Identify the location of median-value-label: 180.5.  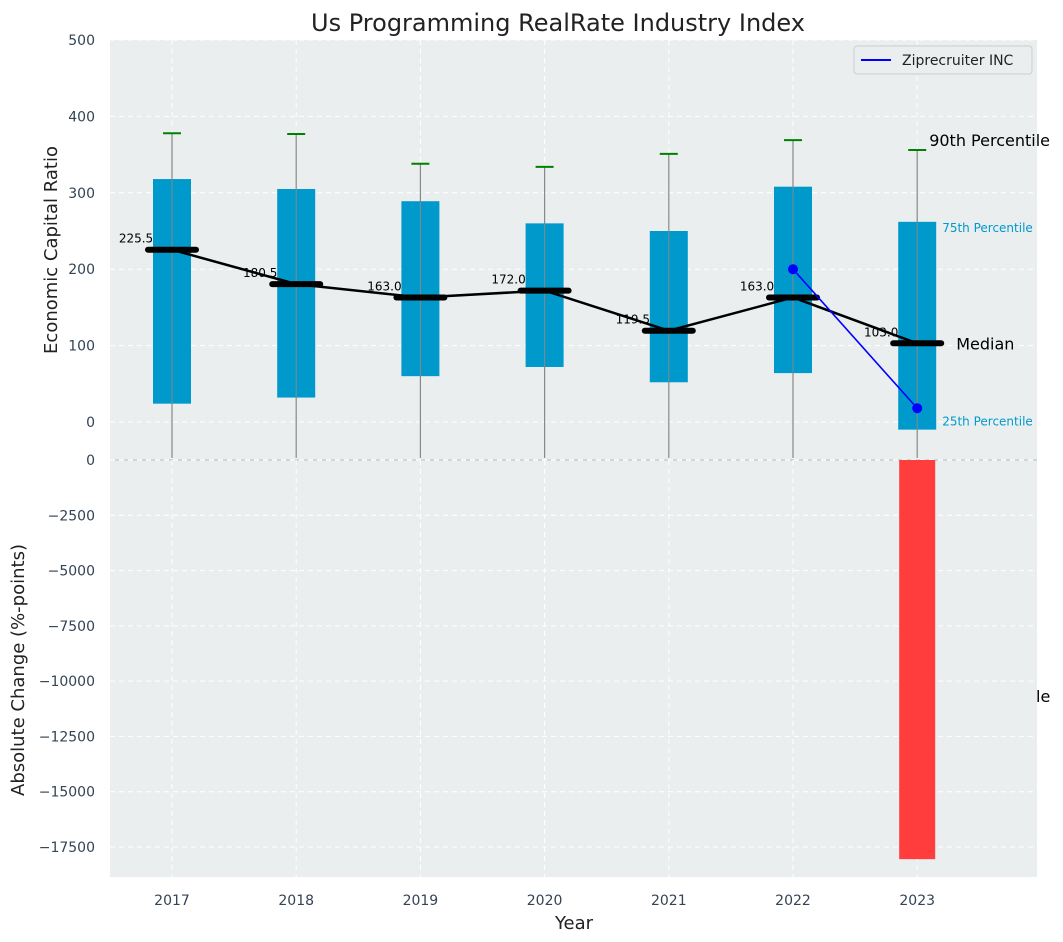
(260, 273).